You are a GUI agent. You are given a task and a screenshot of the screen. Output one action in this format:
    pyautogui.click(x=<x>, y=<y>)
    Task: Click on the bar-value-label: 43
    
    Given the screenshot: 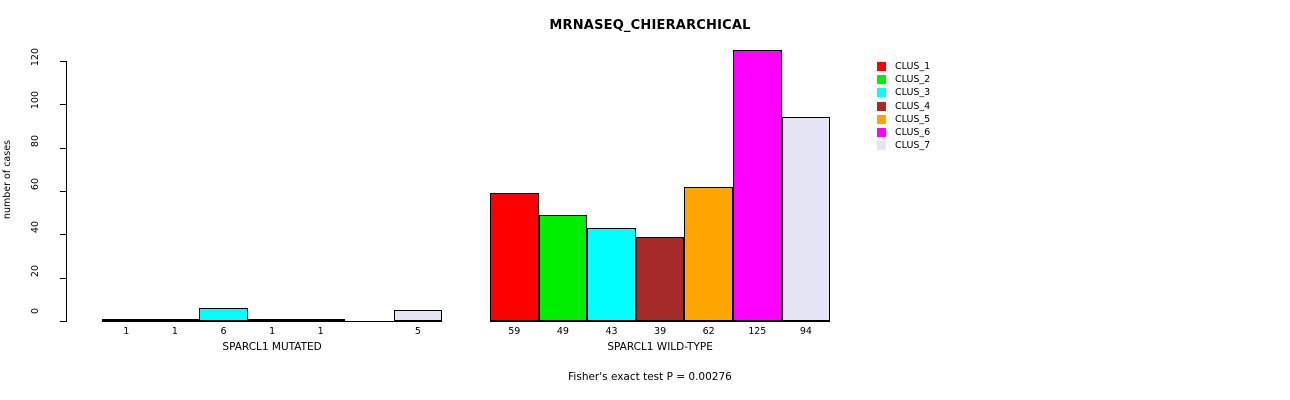 What is the action you would take?
    pyautogui.click(x=611, y=331)
    